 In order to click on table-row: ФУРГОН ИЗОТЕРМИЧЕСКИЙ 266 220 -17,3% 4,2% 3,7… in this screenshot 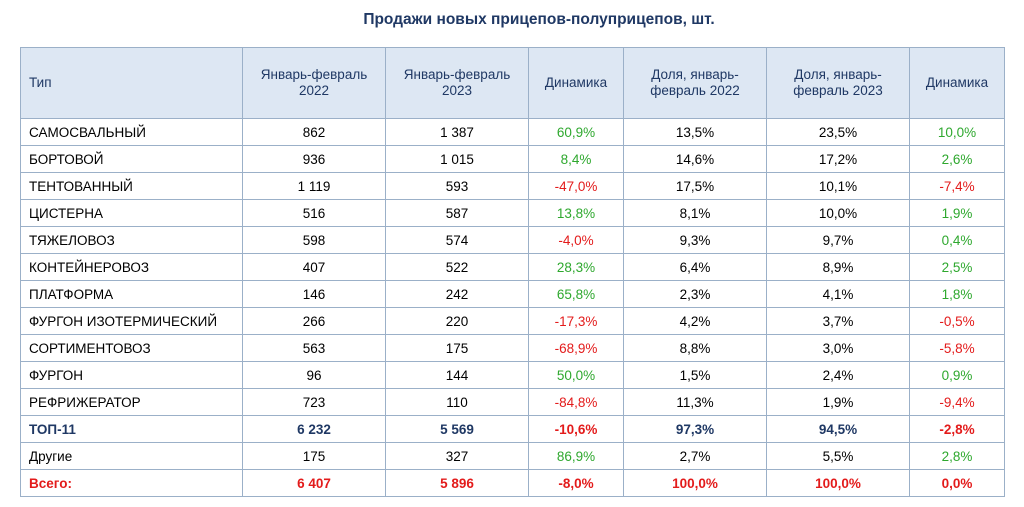, I will do `click(512, 321)`.